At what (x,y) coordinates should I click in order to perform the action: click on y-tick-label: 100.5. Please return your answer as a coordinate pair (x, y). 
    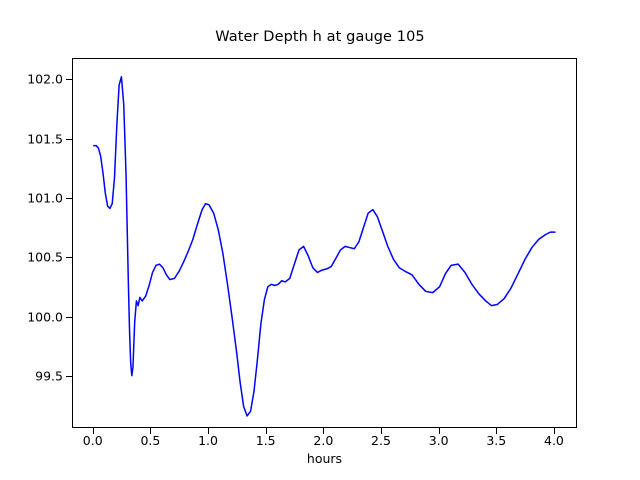
    Looking at the image, I should click on (45, 257).